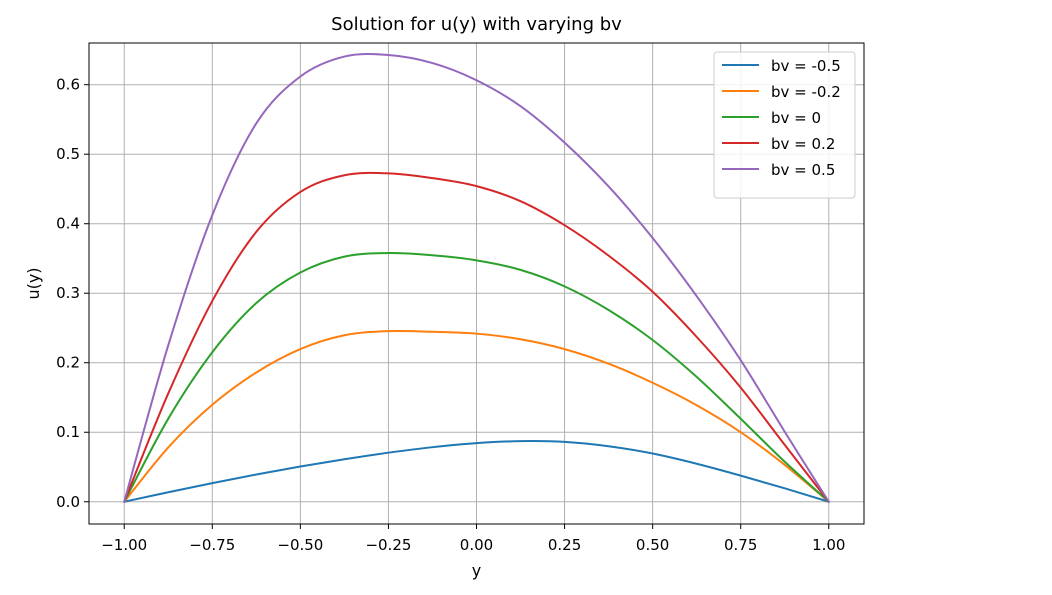 Image resolution: width=1052 pixels, height=595 pixels. What do you see at coordinates (476, 570) in the screenshot?
I see `x-axis-label: y` at bounding box center [476, 570].